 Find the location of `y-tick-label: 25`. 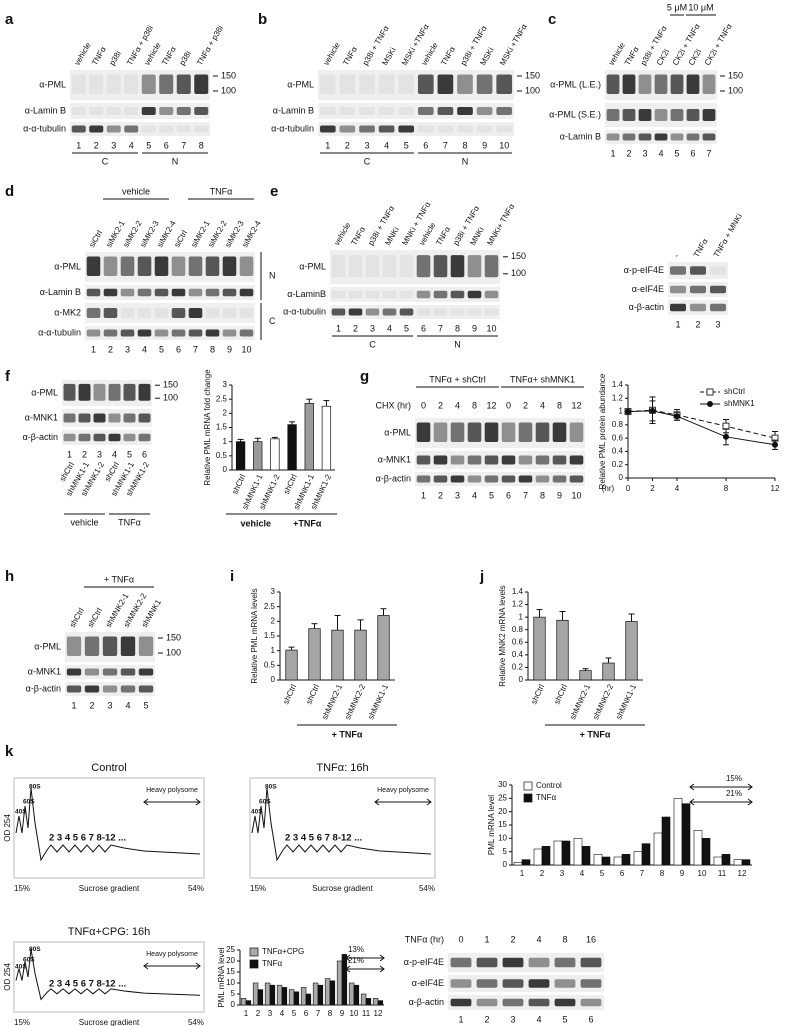

y-tick-label: 25 is located at coordinates (230, 949).